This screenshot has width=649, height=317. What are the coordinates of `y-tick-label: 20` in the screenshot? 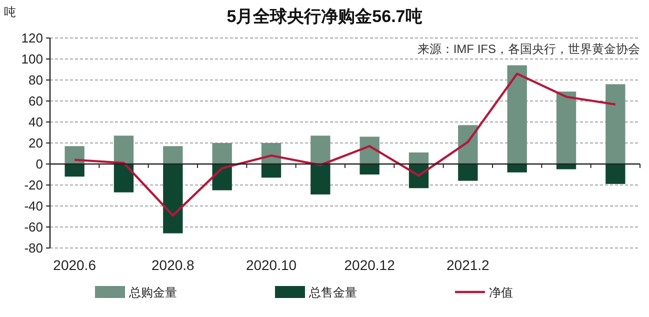 It's located at (35, 143).